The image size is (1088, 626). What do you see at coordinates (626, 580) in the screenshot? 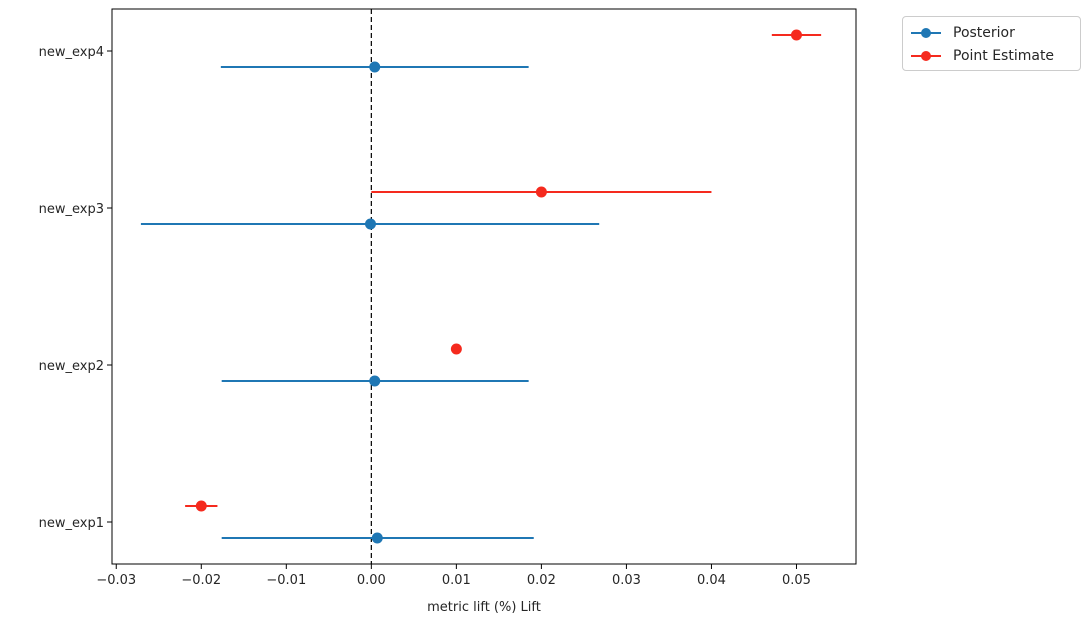
I see `x-tick-label: 0.03` at bounding box center [626, 580].